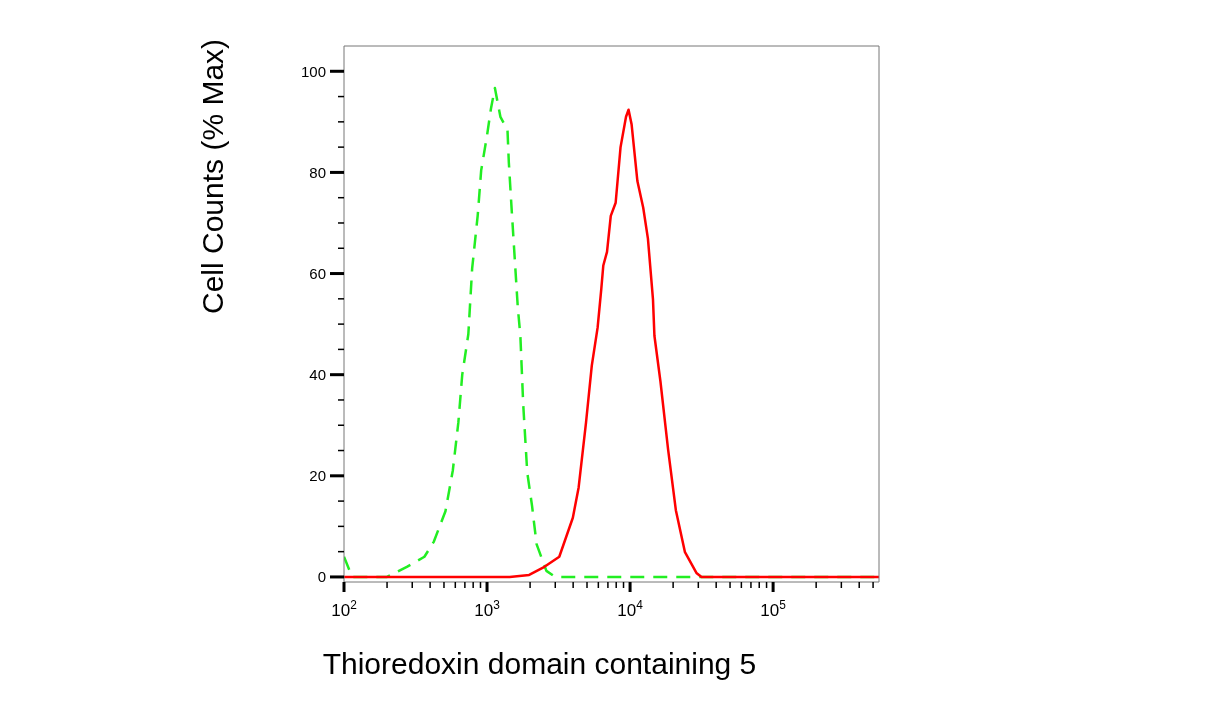 The image size is (1207, 718). I want to click on x-tick-label: 10$^{4}$, so click(630, 609).